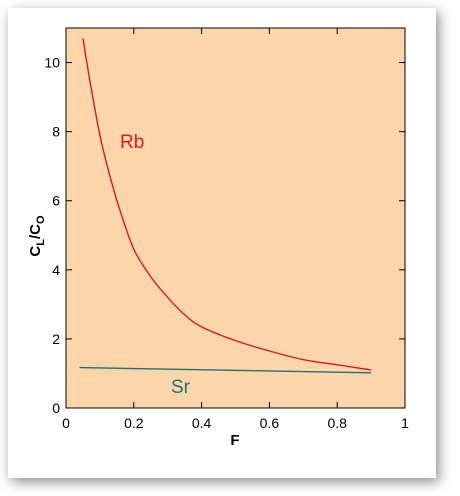 Image resolution: width=460 pixels, height=496 pixels. I want to click on y-tick-label: 0, so click(56, 408).